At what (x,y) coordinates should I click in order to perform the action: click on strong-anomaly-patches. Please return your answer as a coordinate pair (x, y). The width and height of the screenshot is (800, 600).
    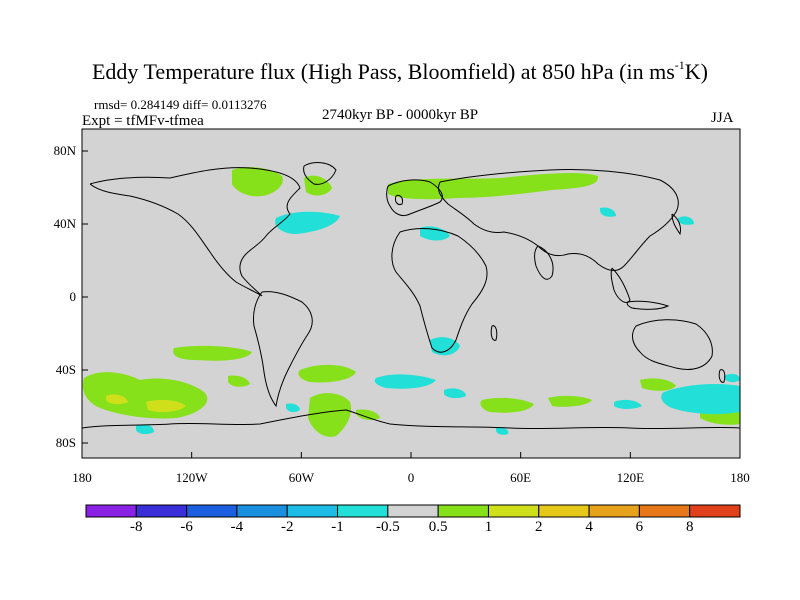
    Looking at the image, I should click on (146, 403).